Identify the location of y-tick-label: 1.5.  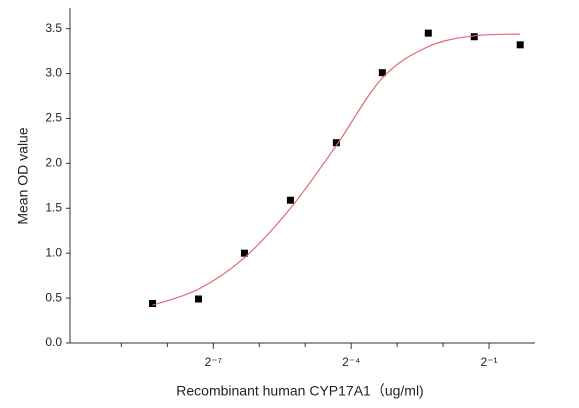
(53, 207).